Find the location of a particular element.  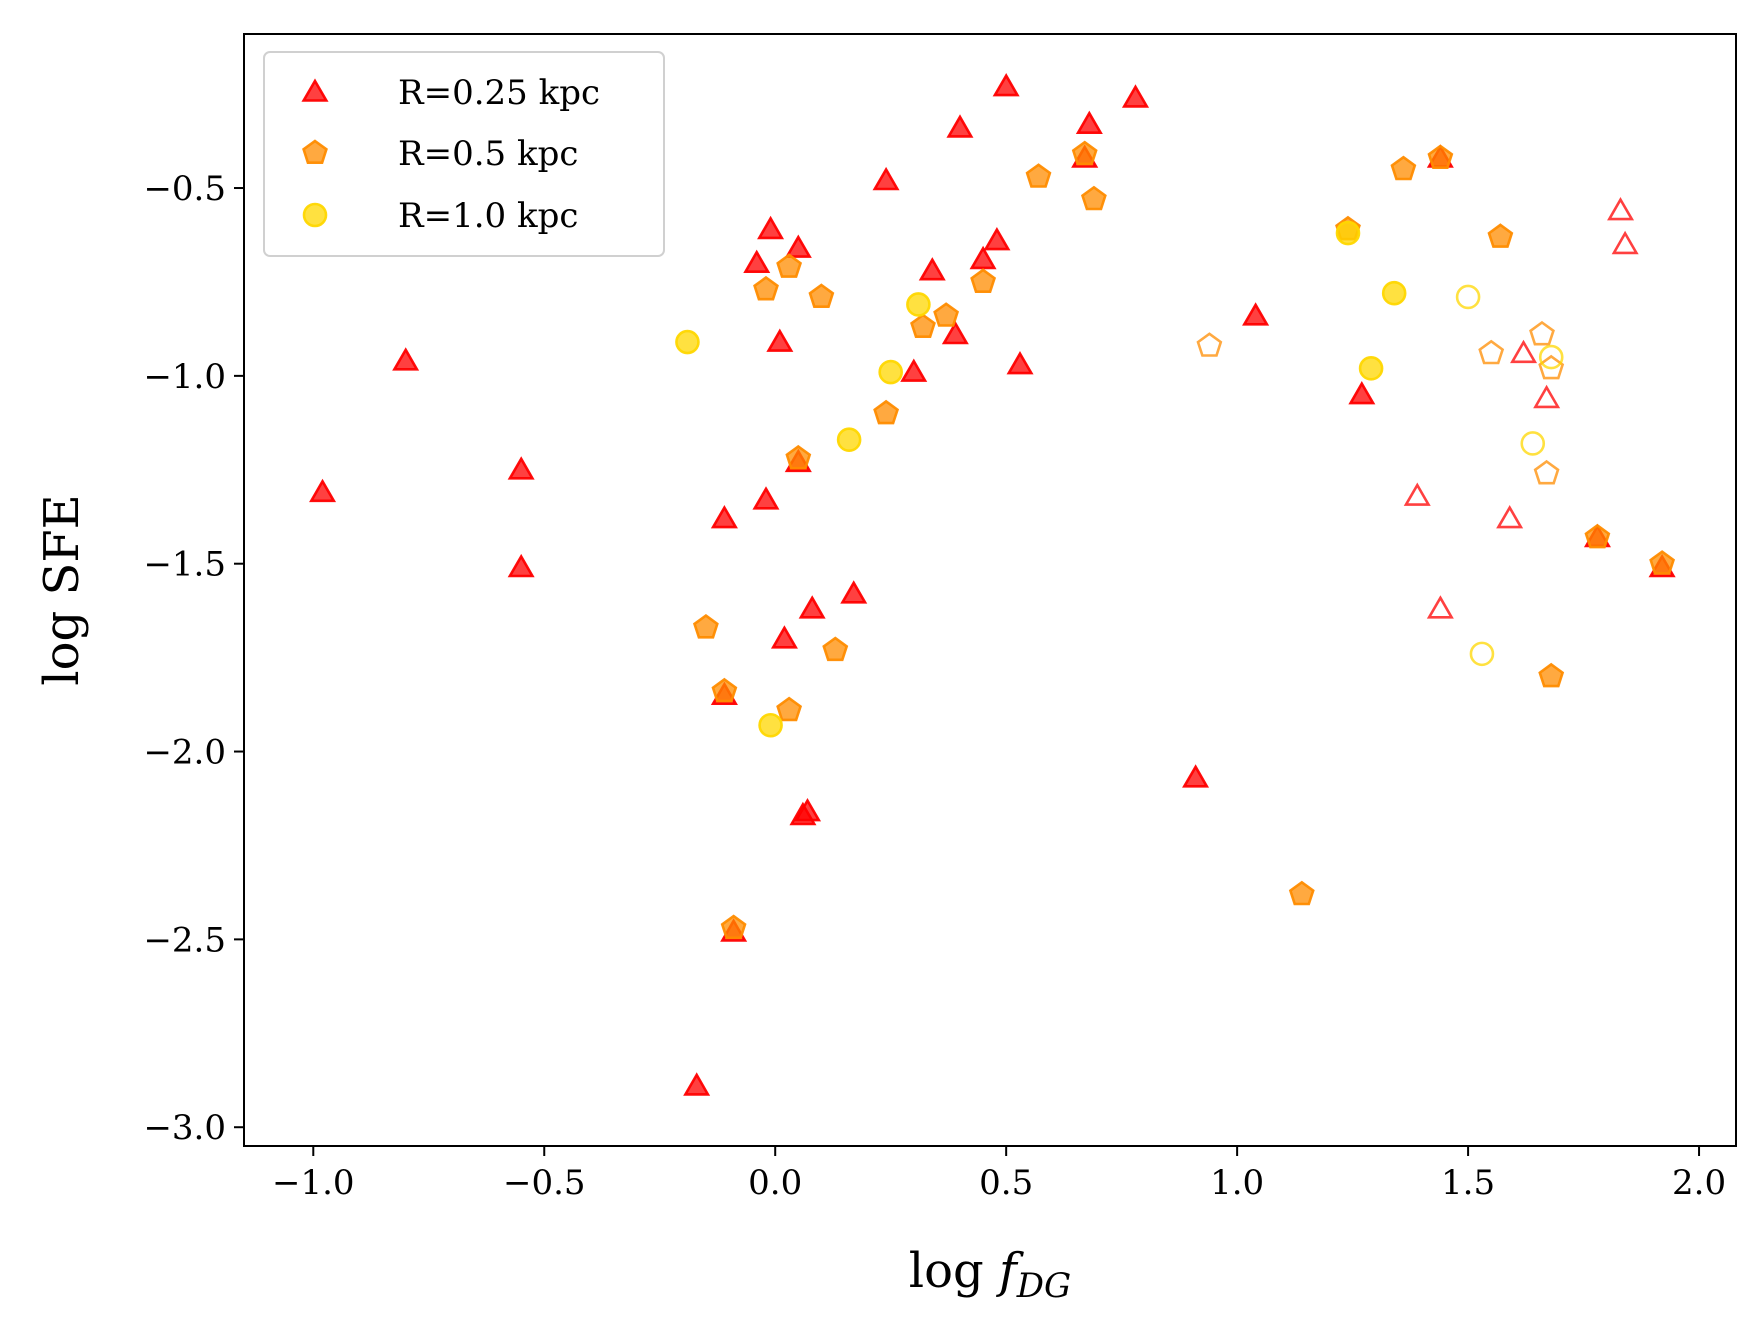

legend-frame is located at coordinates (464, 154).